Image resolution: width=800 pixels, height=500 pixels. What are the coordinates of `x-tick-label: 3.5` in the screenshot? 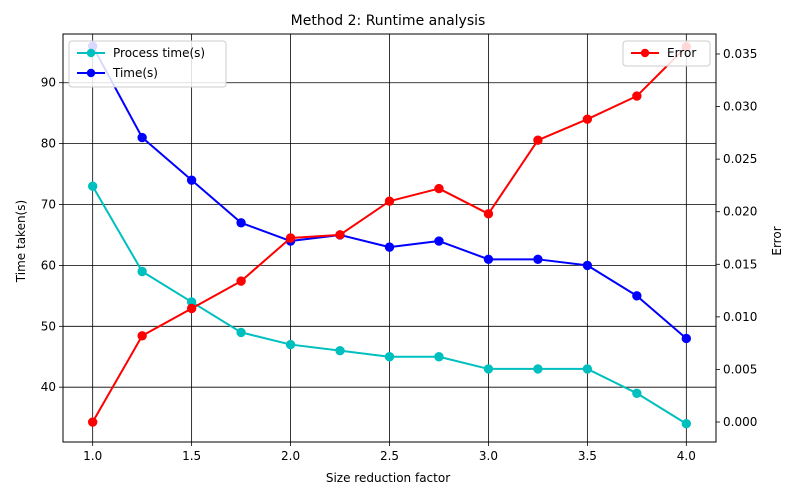 It's located at (587, 456).